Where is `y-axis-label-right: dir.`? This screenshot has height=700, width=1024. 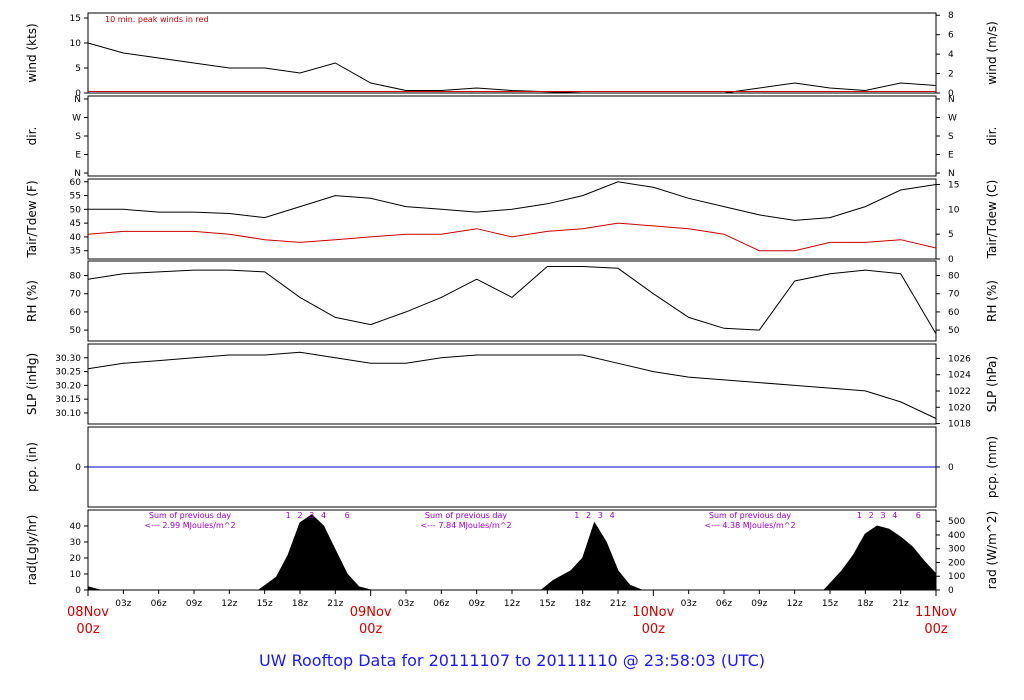 y-axis-label-right: dir. is located at coordinates (992, 136).